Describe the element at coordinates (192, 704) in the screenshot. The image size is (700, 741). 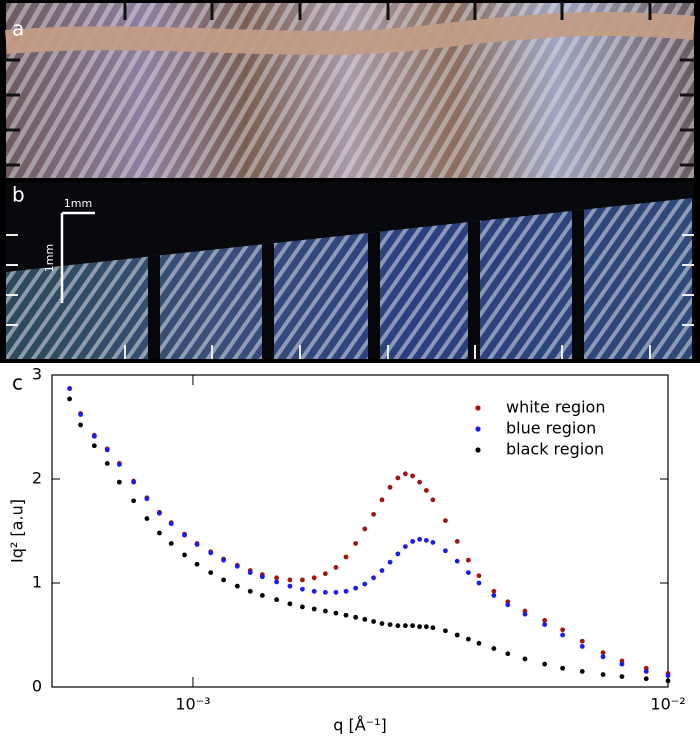
I see `x-tick-label: 10⁻³` at that location.